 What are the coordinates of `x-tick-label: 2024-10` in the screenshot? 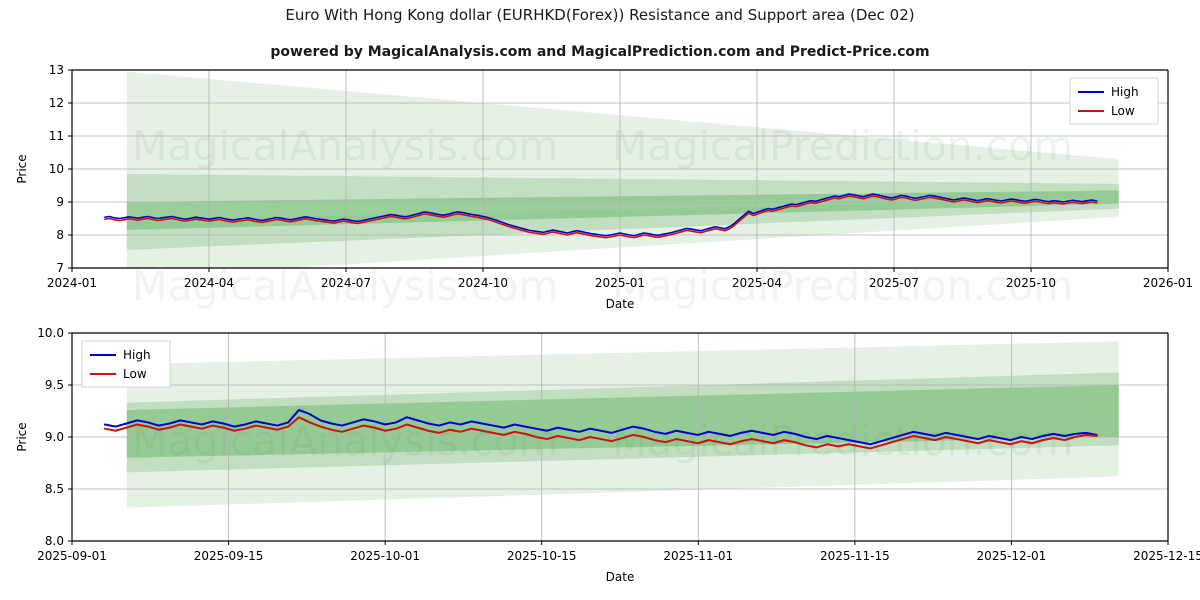 It's located at (483, 283).